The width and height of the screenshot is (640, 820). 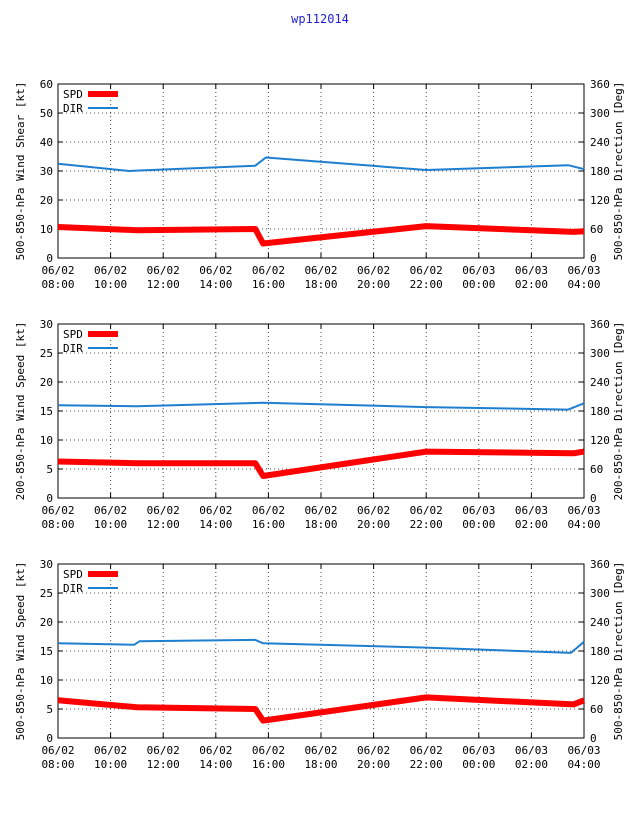 What do you see at coordinates (593, 498) in the screenshot?
I see `y2-tick-label: 0` at bounding box center [593, 498].